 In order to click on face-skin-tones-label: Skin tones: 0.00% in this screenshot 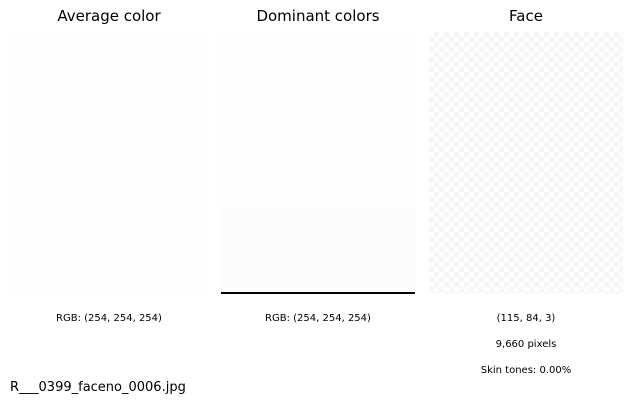, I will do `click(526, 370)`.